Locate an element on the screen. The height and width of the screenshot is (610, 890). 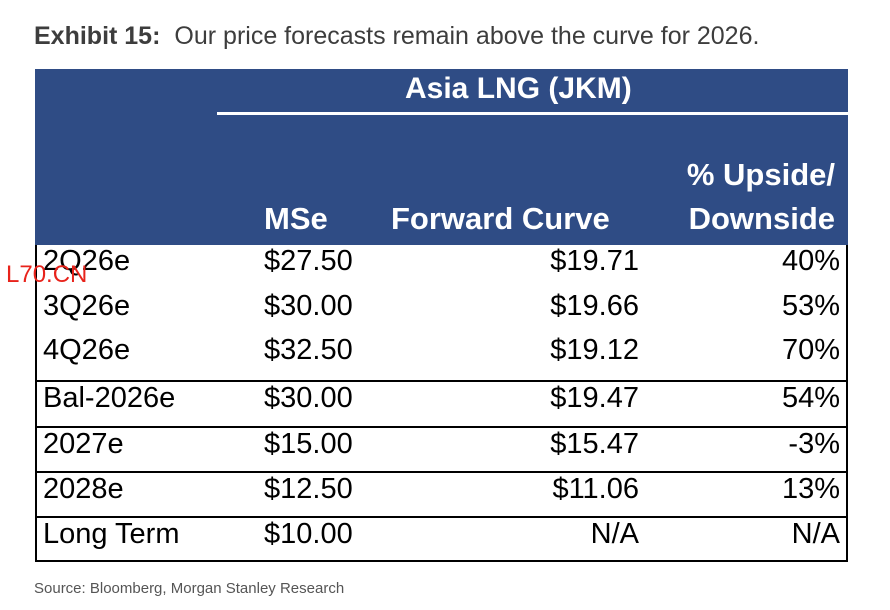
forward-value: $19.66 is located at coordinates (594, 306).